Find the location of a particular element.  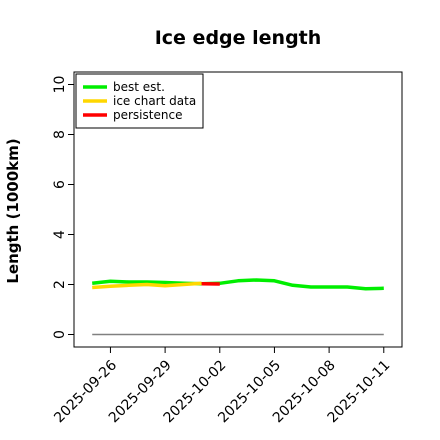

legend-label-ice-chart-data: ice chart data is located at coordinates (154, 101).